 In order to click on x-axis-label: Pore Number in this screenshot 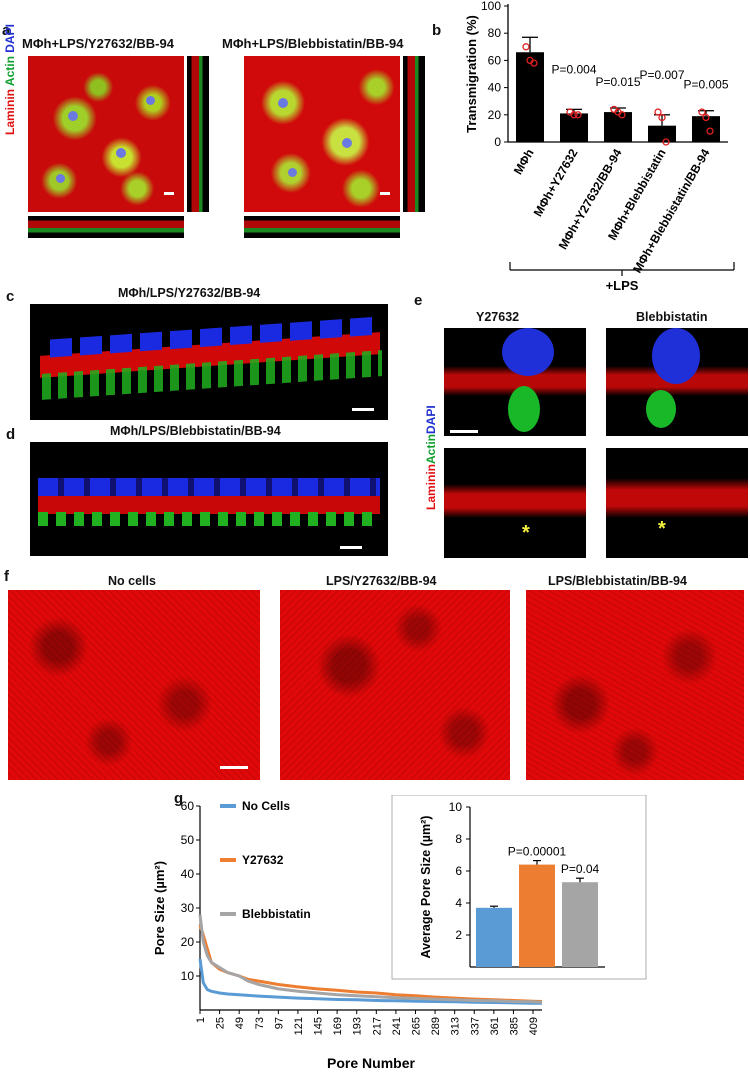, I will do `click(371, 1063)`.